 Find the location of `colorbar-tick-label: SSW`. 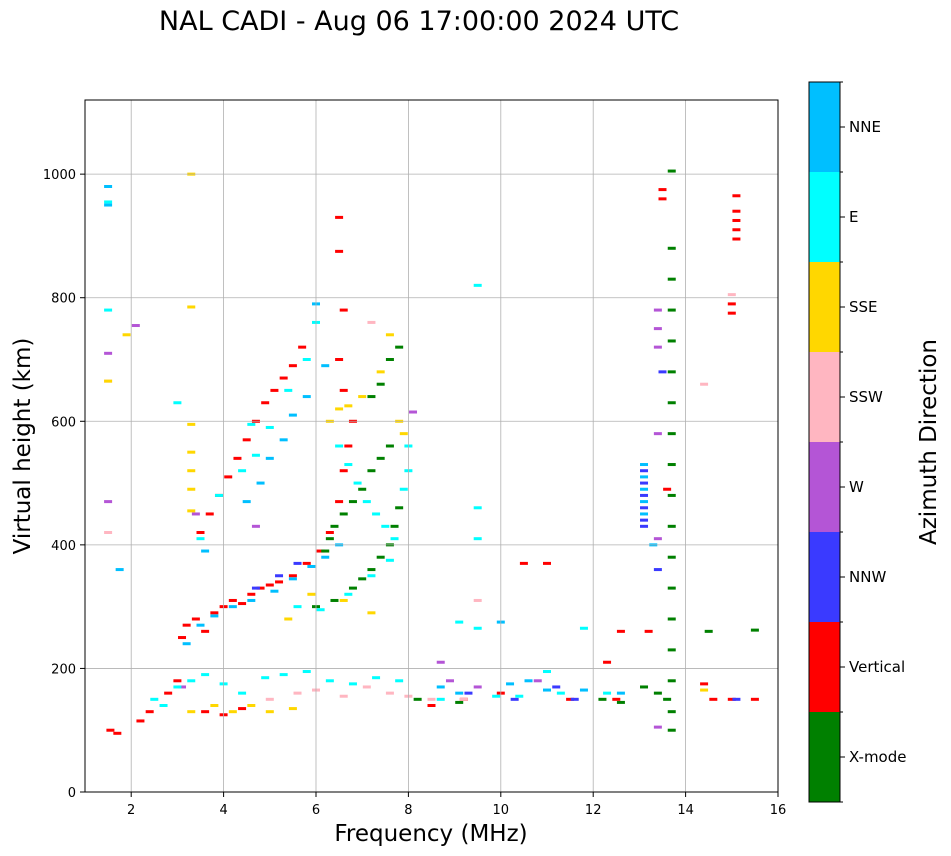

colorbar-tick-label: SSW is located at coordinates (866, 397).